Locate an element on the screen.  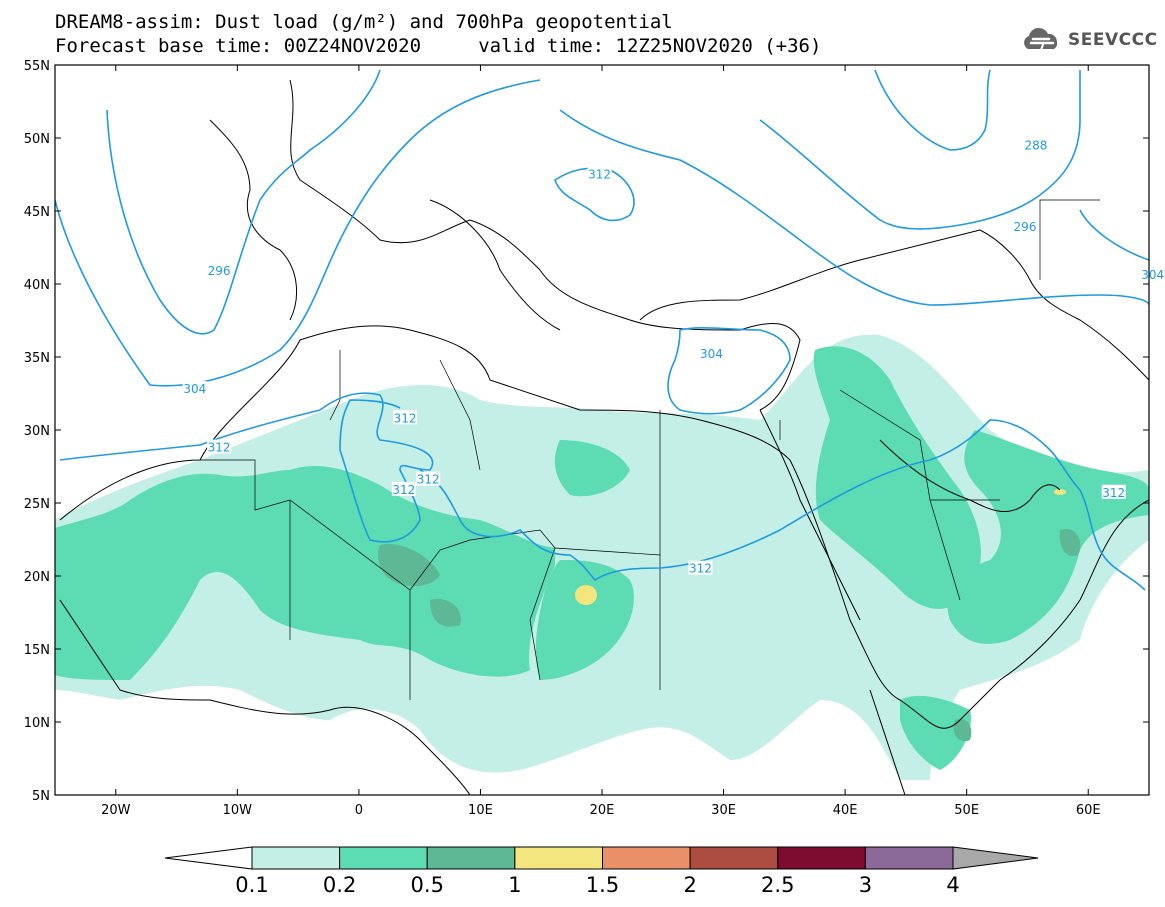
lon-tick-label: 30E is located at coordinates (723, 810).